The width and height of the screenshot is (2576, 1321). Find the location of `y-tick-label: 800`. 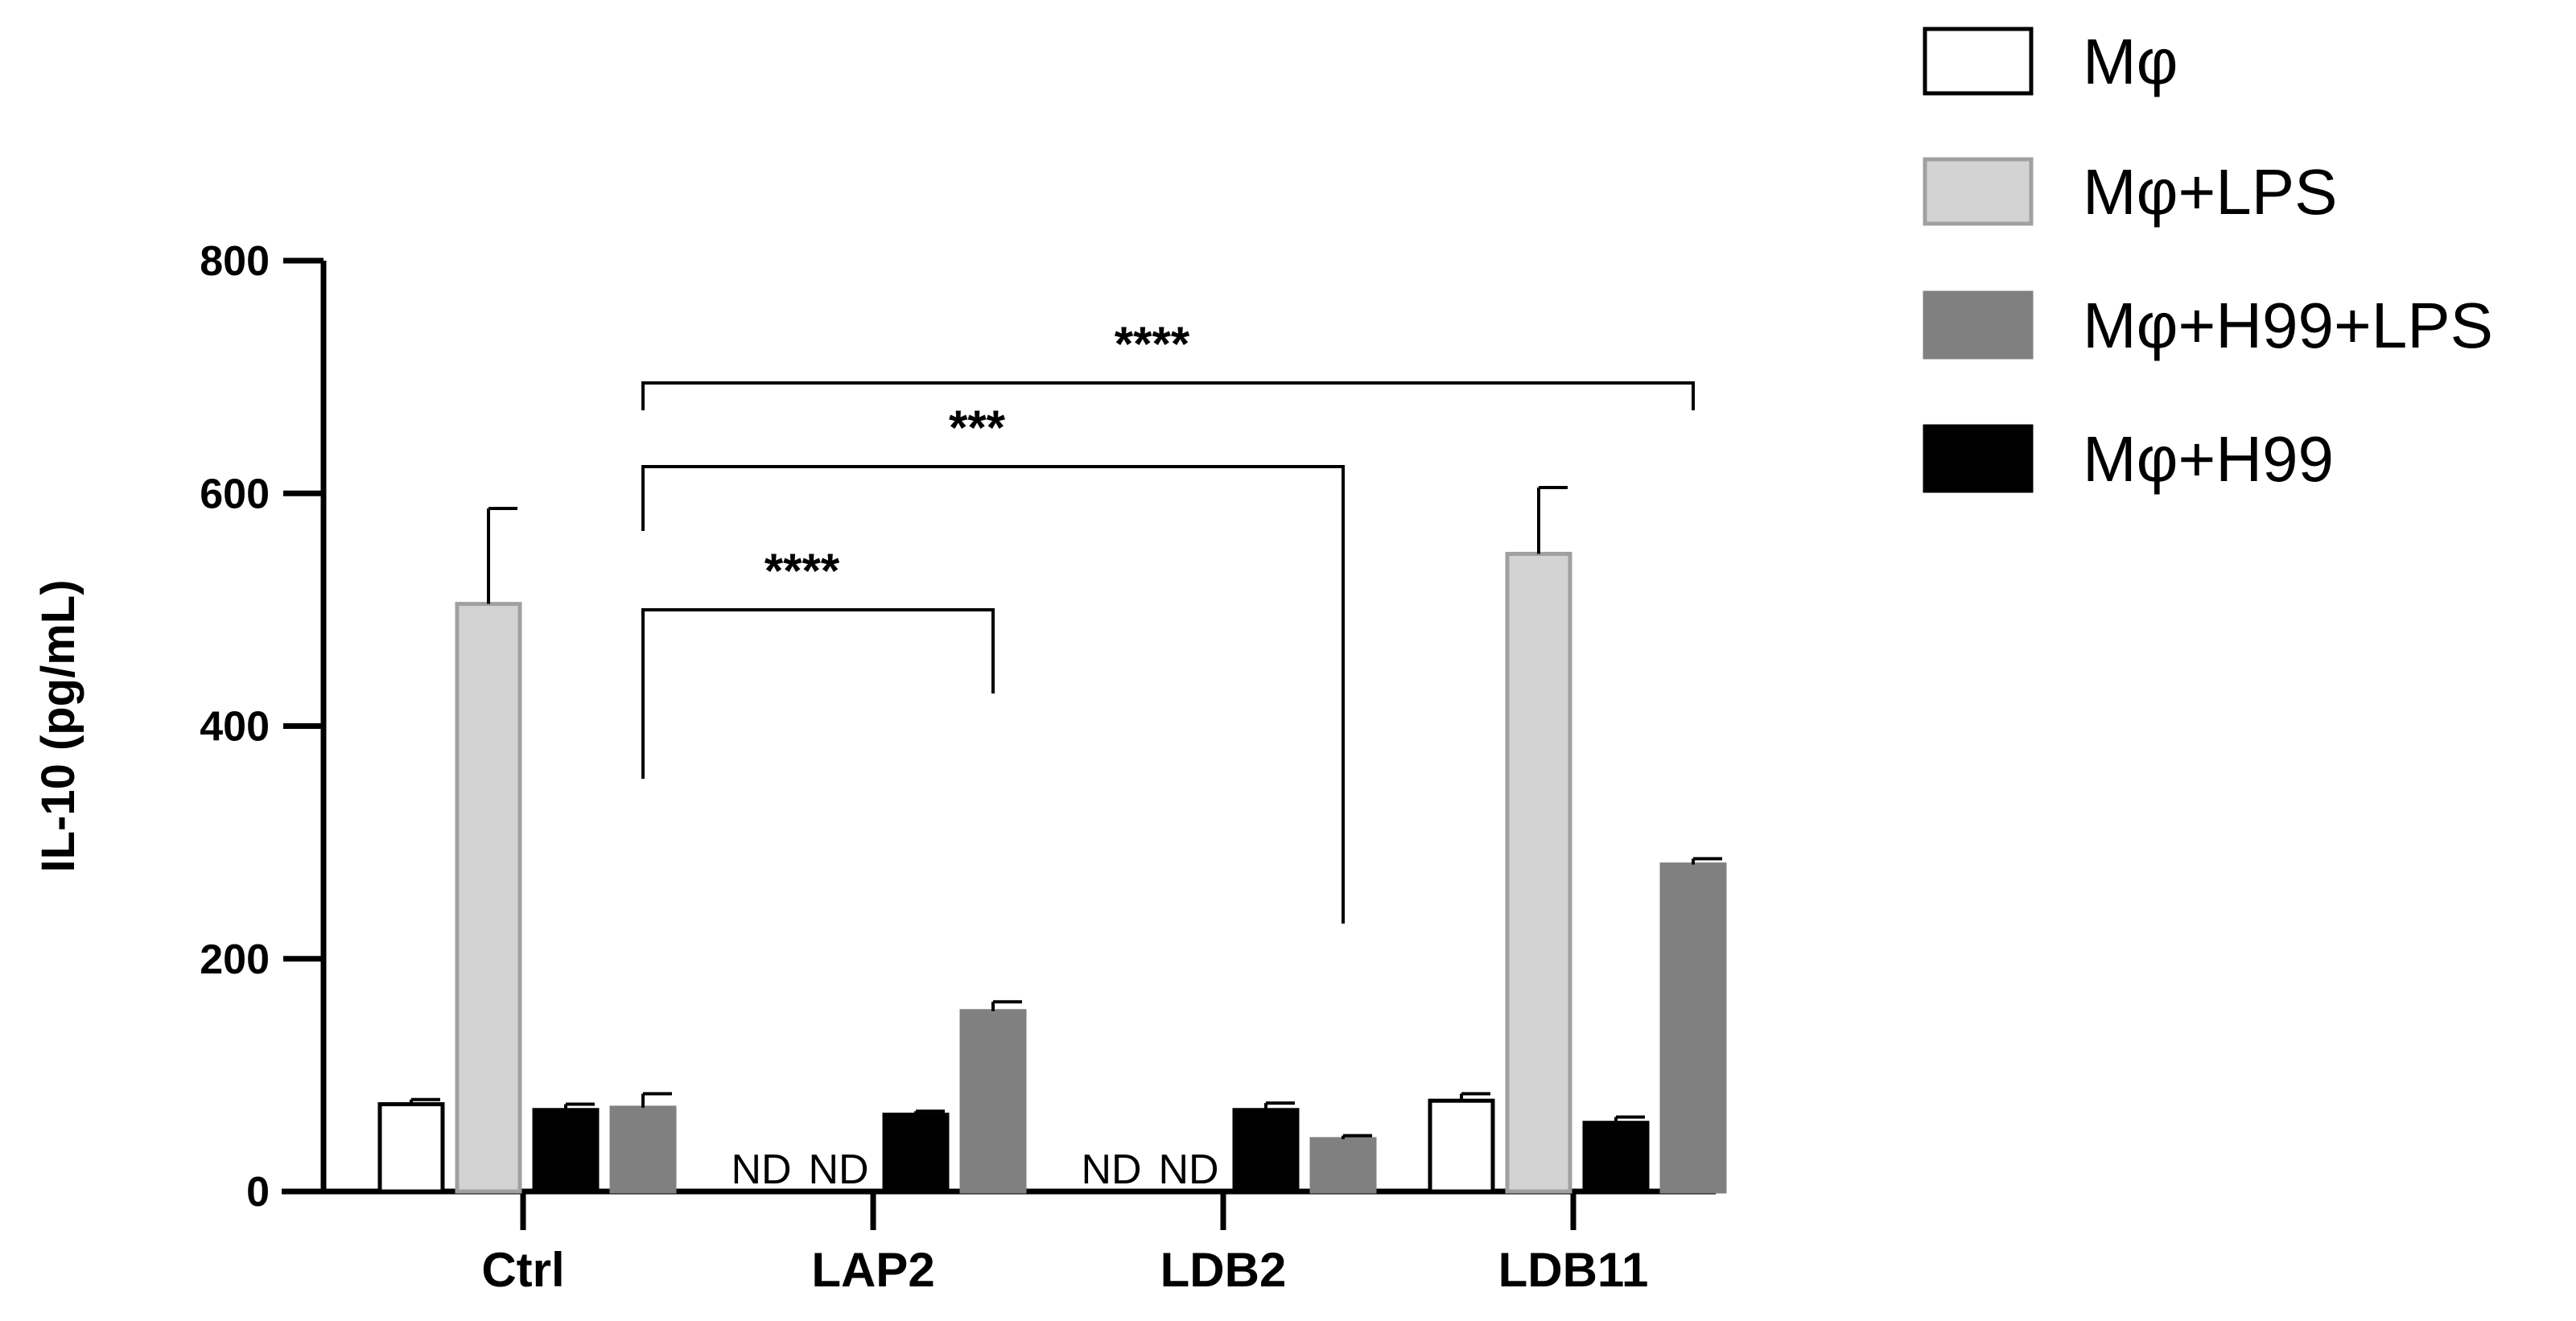

y-tick-label: 800 is located at coordinates (235, 261).